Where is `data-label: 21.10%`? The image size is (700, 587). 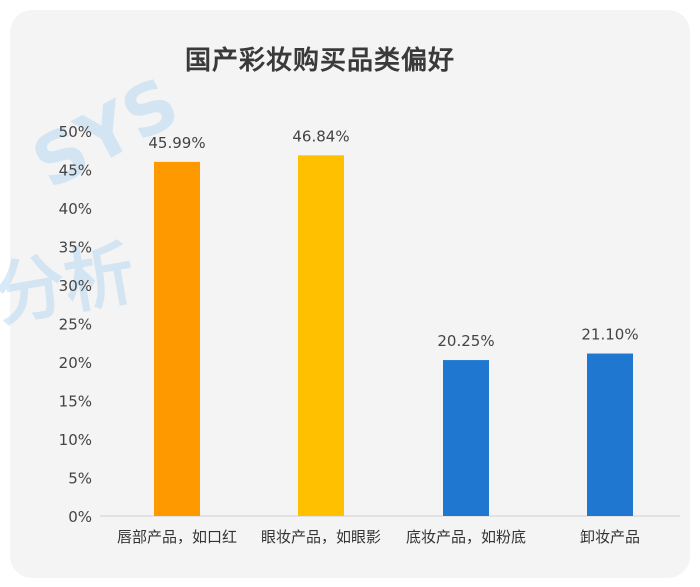 data-label: 21.10% is located at coordinates (609, 335).